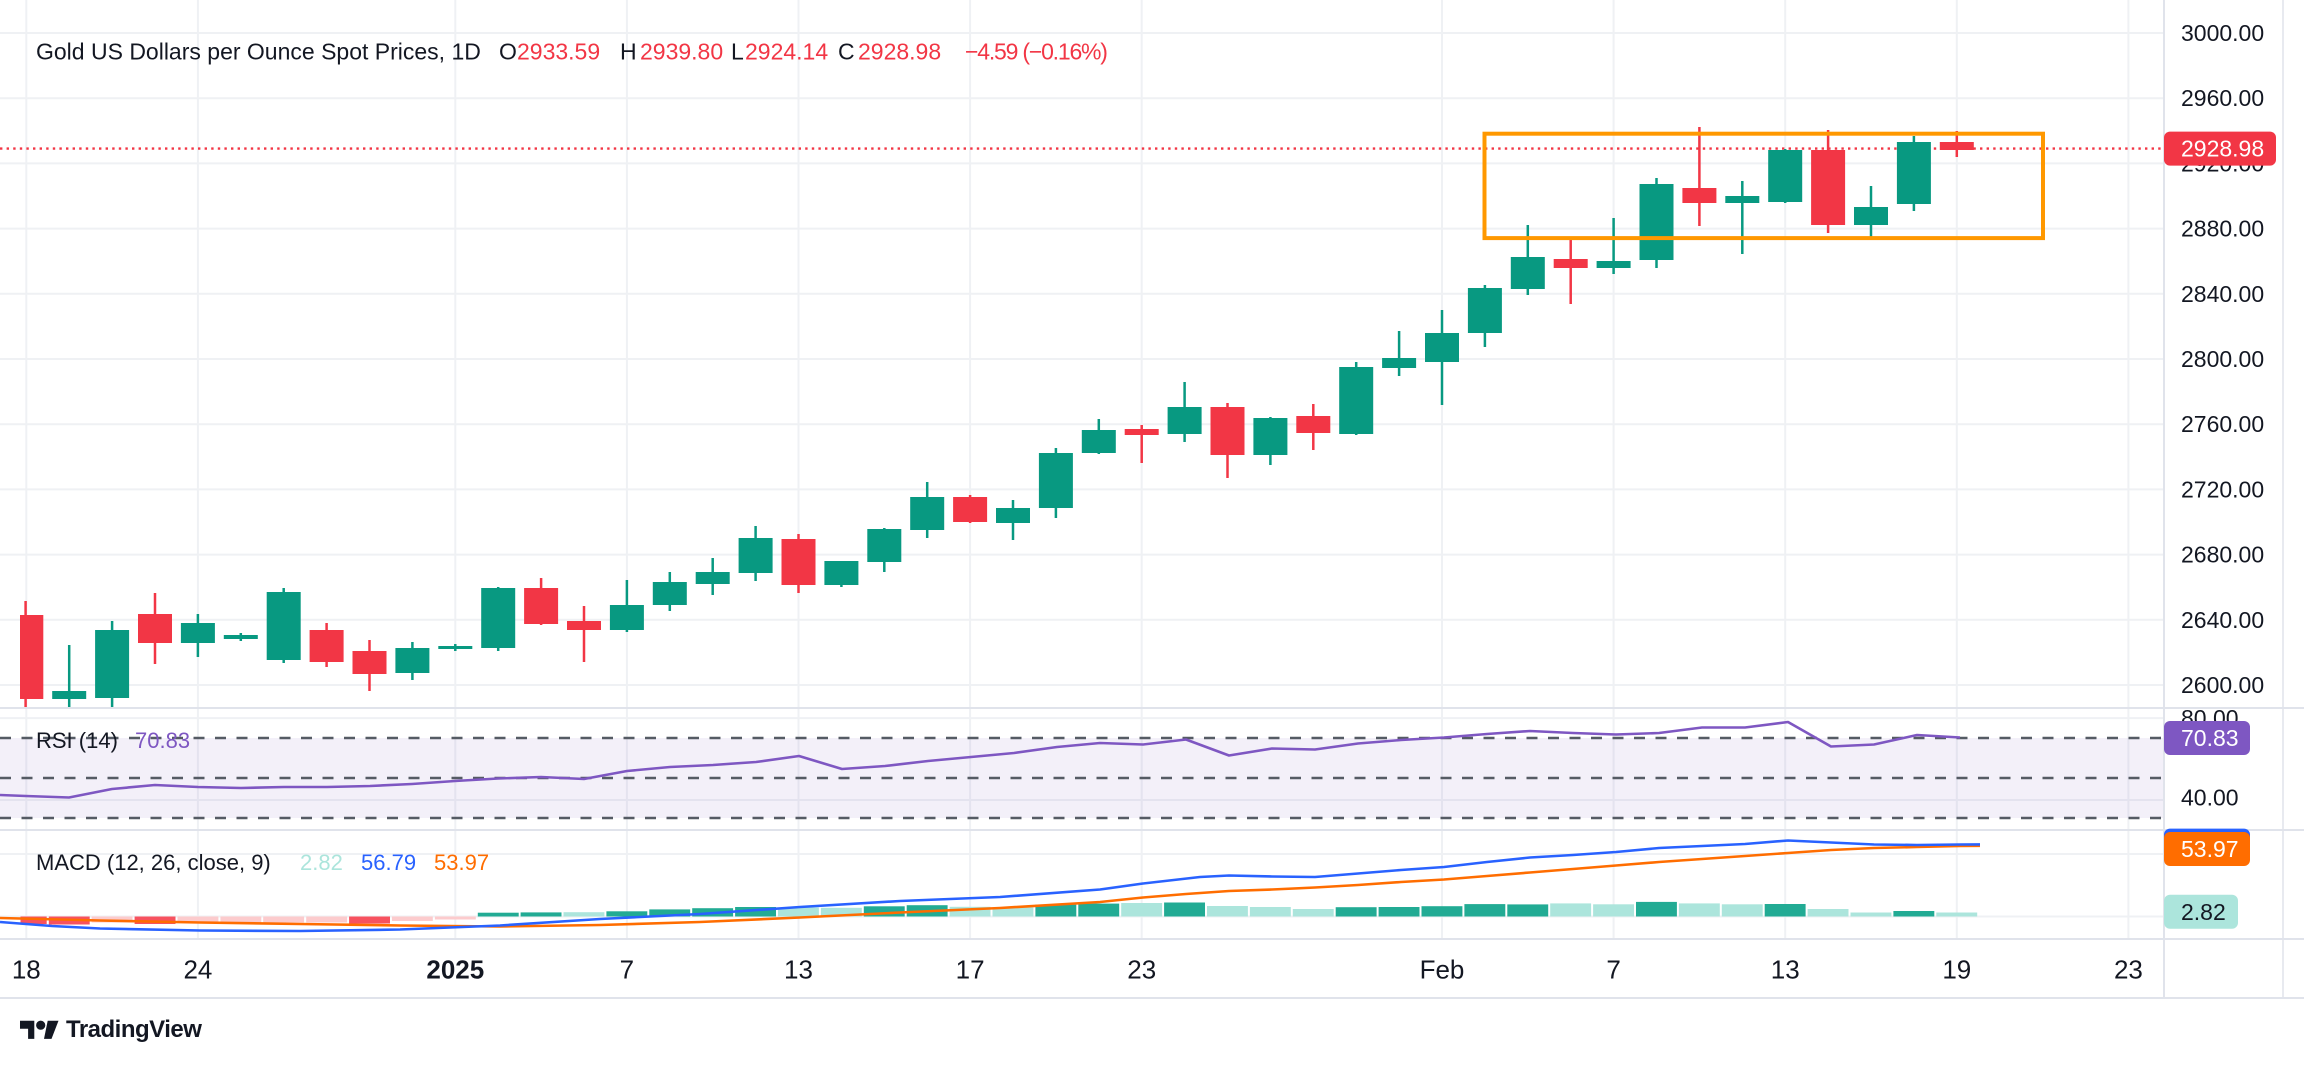 The width and height of the screenshot is (2304, 1071). I want to click on svg-text: 19, so click(1956, 970).